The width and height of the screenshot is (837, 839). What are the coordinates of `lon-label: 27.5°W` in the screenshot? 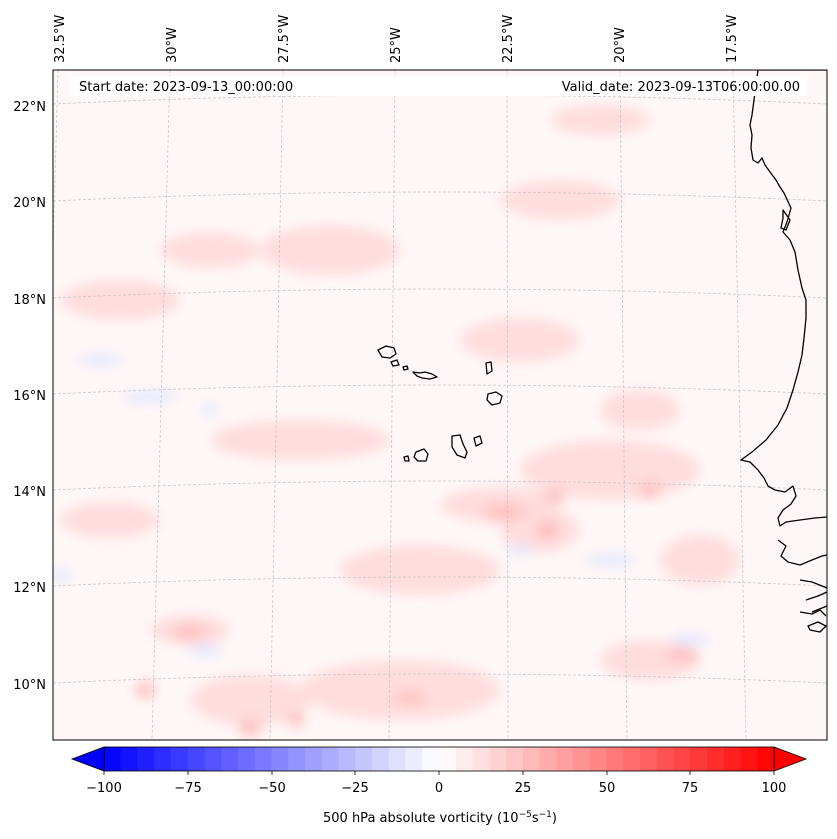 It's located at (284, 39).